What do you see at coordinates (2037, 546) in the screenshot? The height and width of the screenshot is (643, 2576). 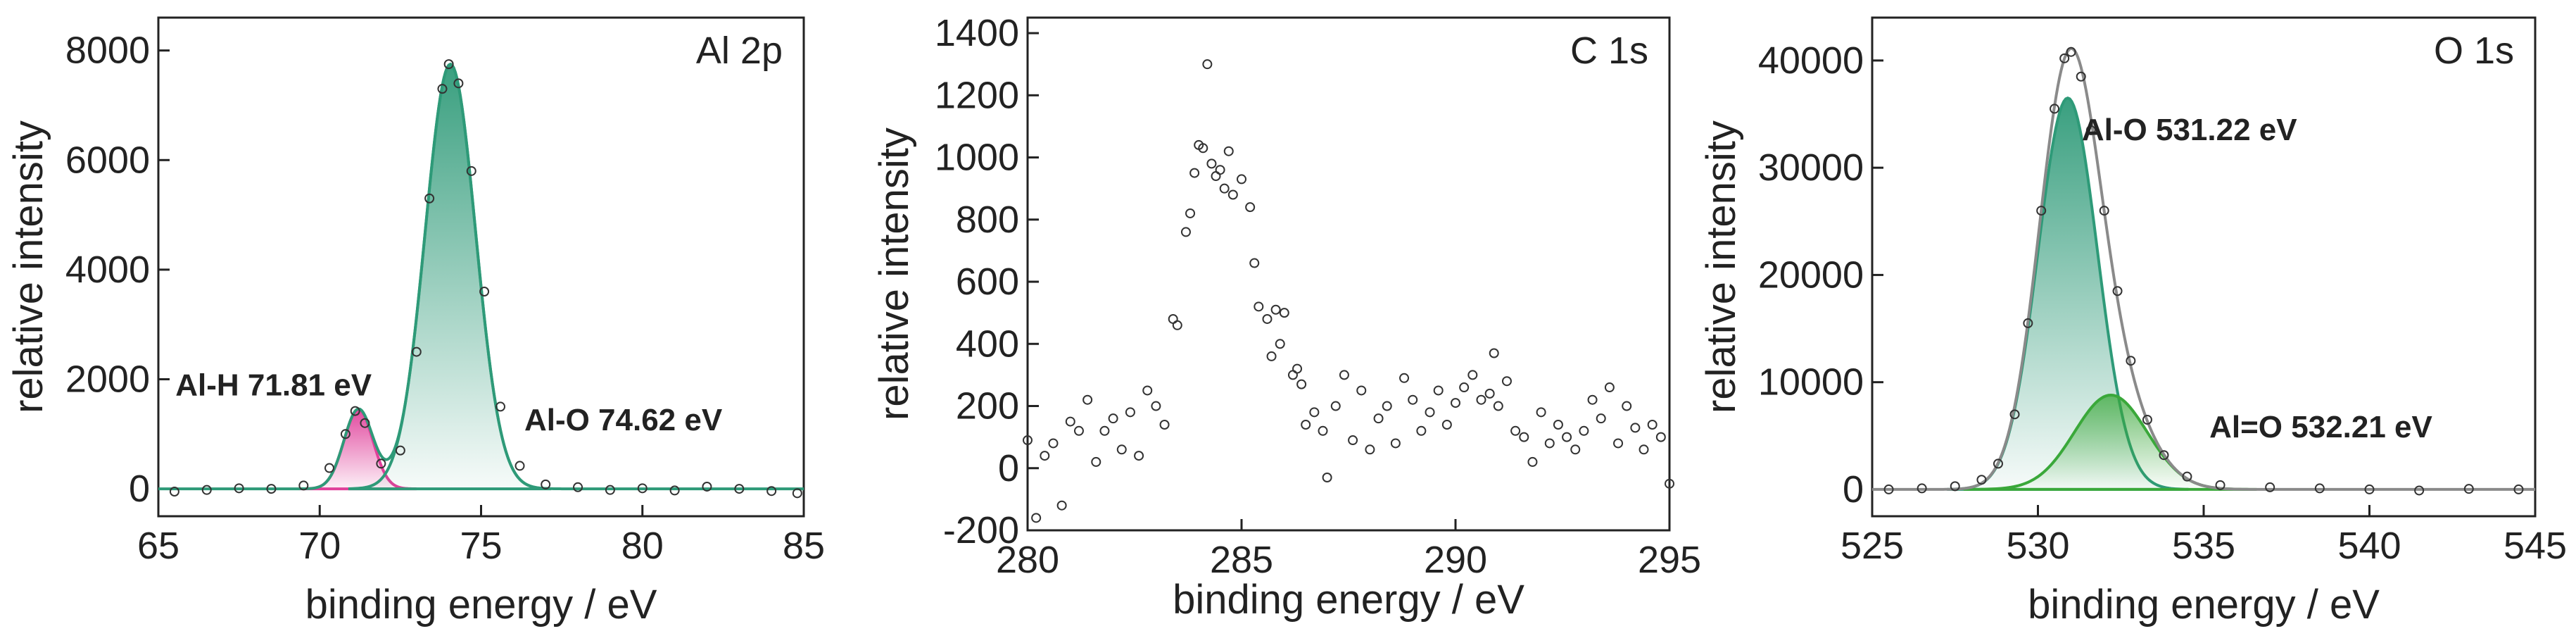 I see `x-tick-label: 530` at bounding box center [2037, 546].